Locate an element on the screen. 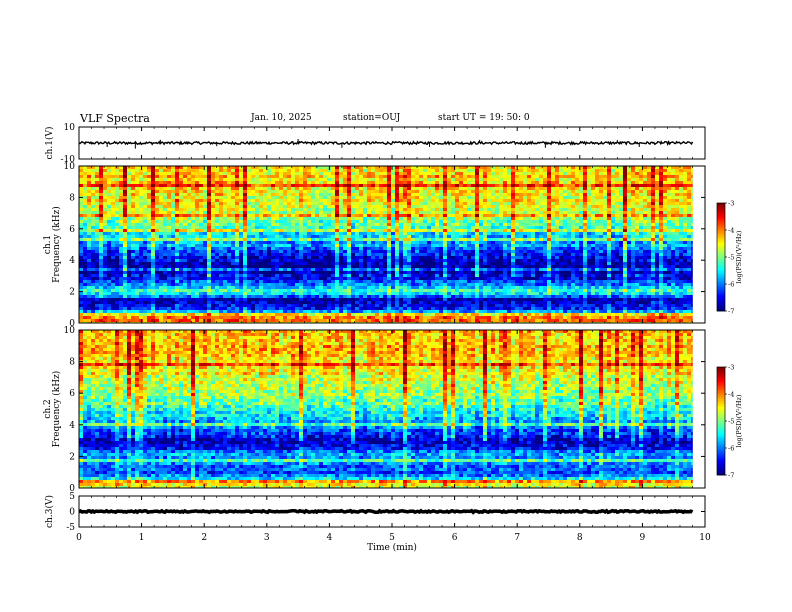 This screenshot has width=792, height=612. x-axis-label: Time (min) is located at coordinates (392, 547).